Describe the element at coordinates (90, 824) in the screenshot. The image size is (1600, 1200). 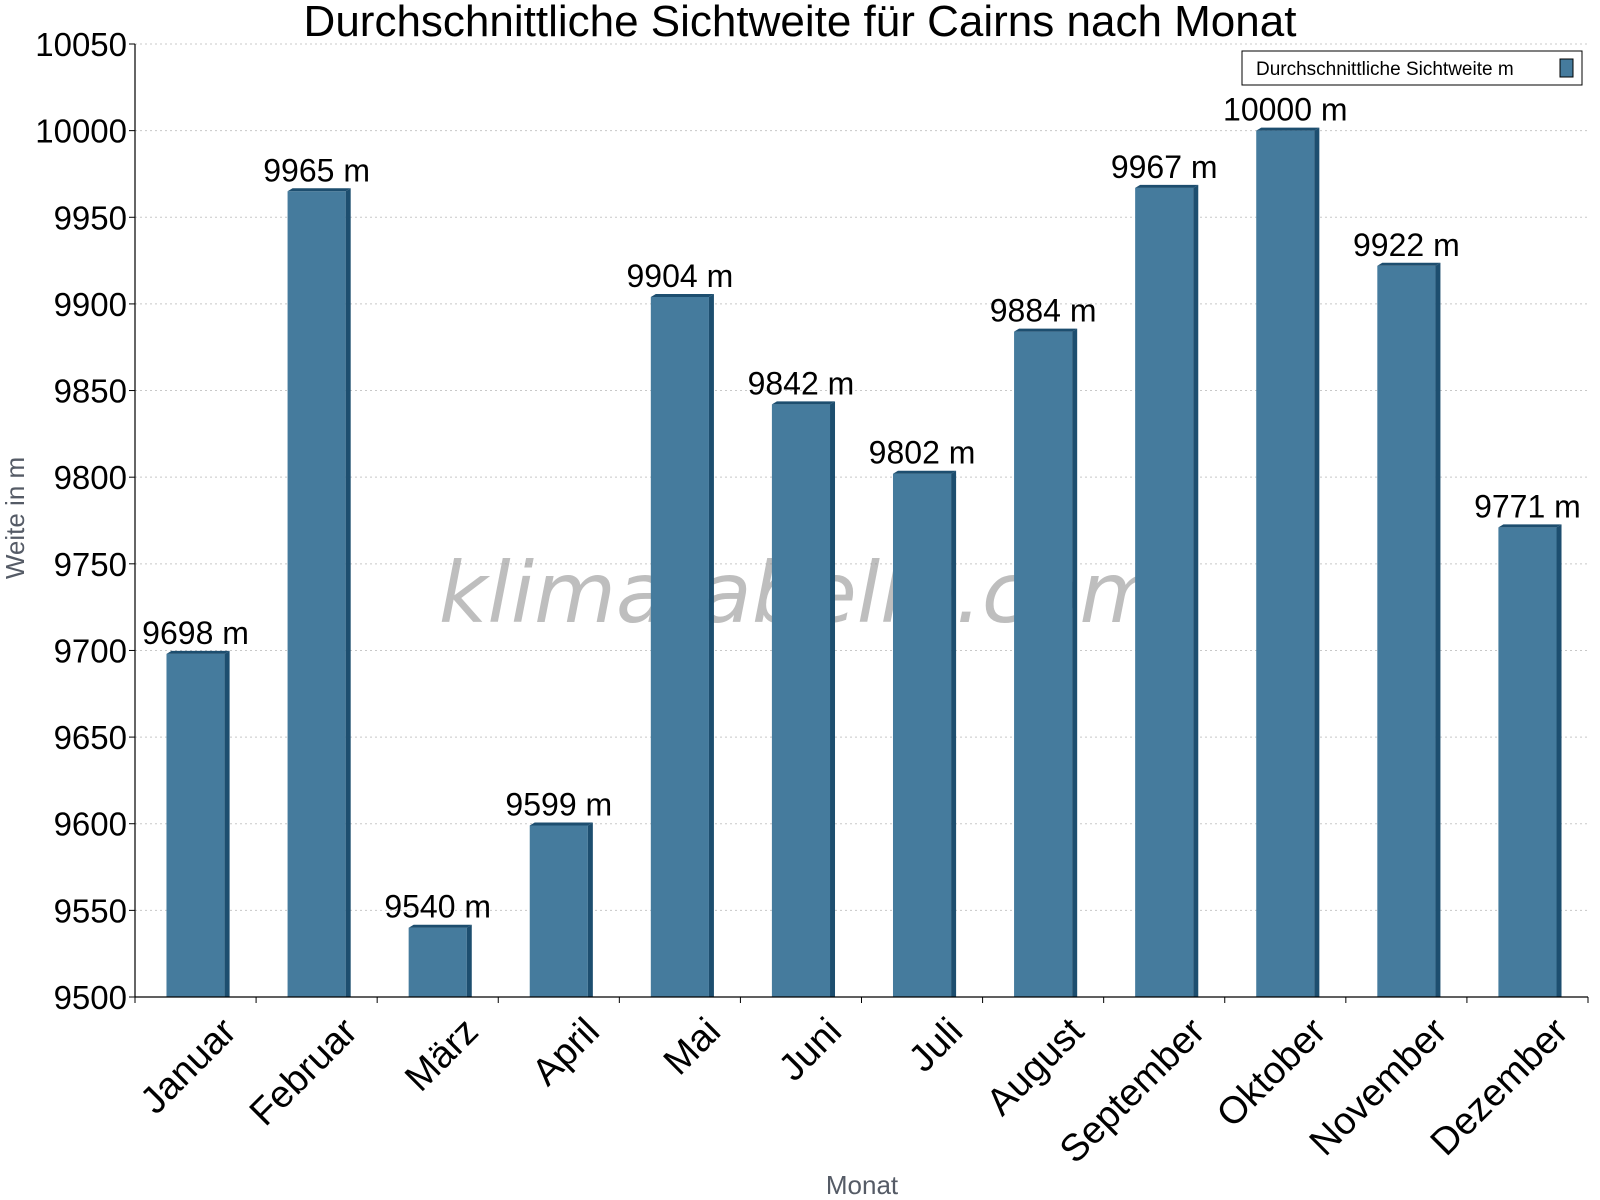
I see `y-tick-label: 9600` at that location.